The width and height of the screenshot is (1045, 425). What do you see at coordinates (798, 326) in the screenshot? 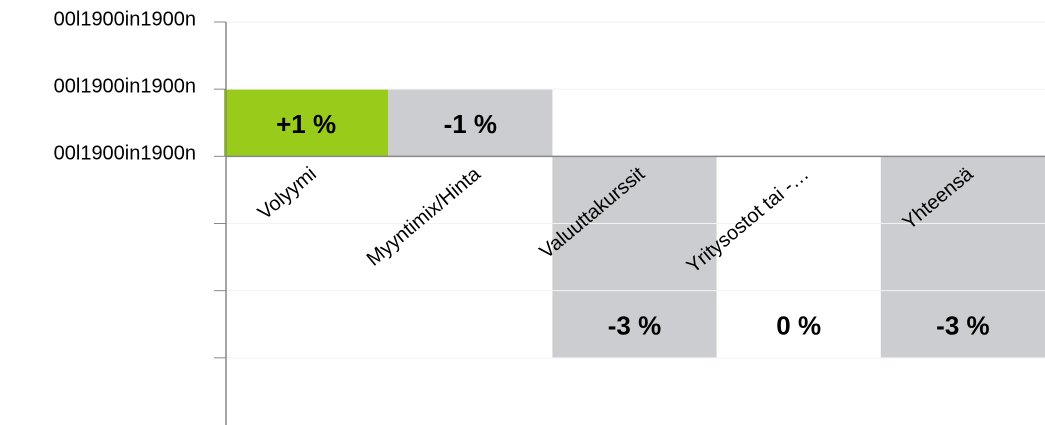
I see `value-label: 0 %` at bounding box center [798, 326].